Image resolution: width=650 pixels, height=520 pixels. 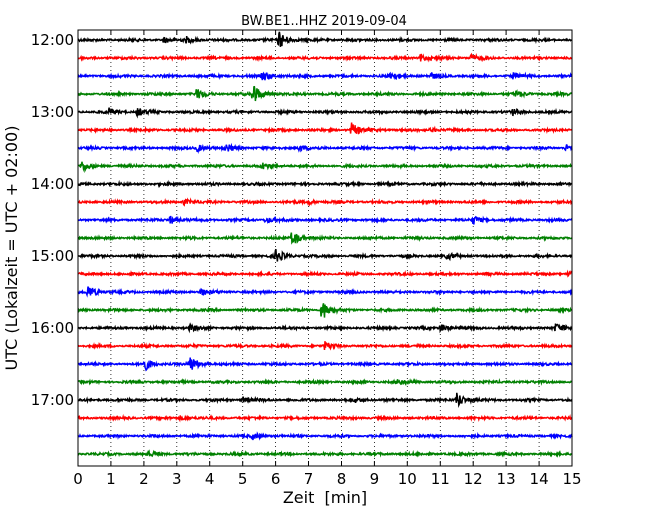 What do you see at coordinates (52, 400) in the screenshot?
I see `y-tick-label: 17:00` at bounding box center [52, 400].